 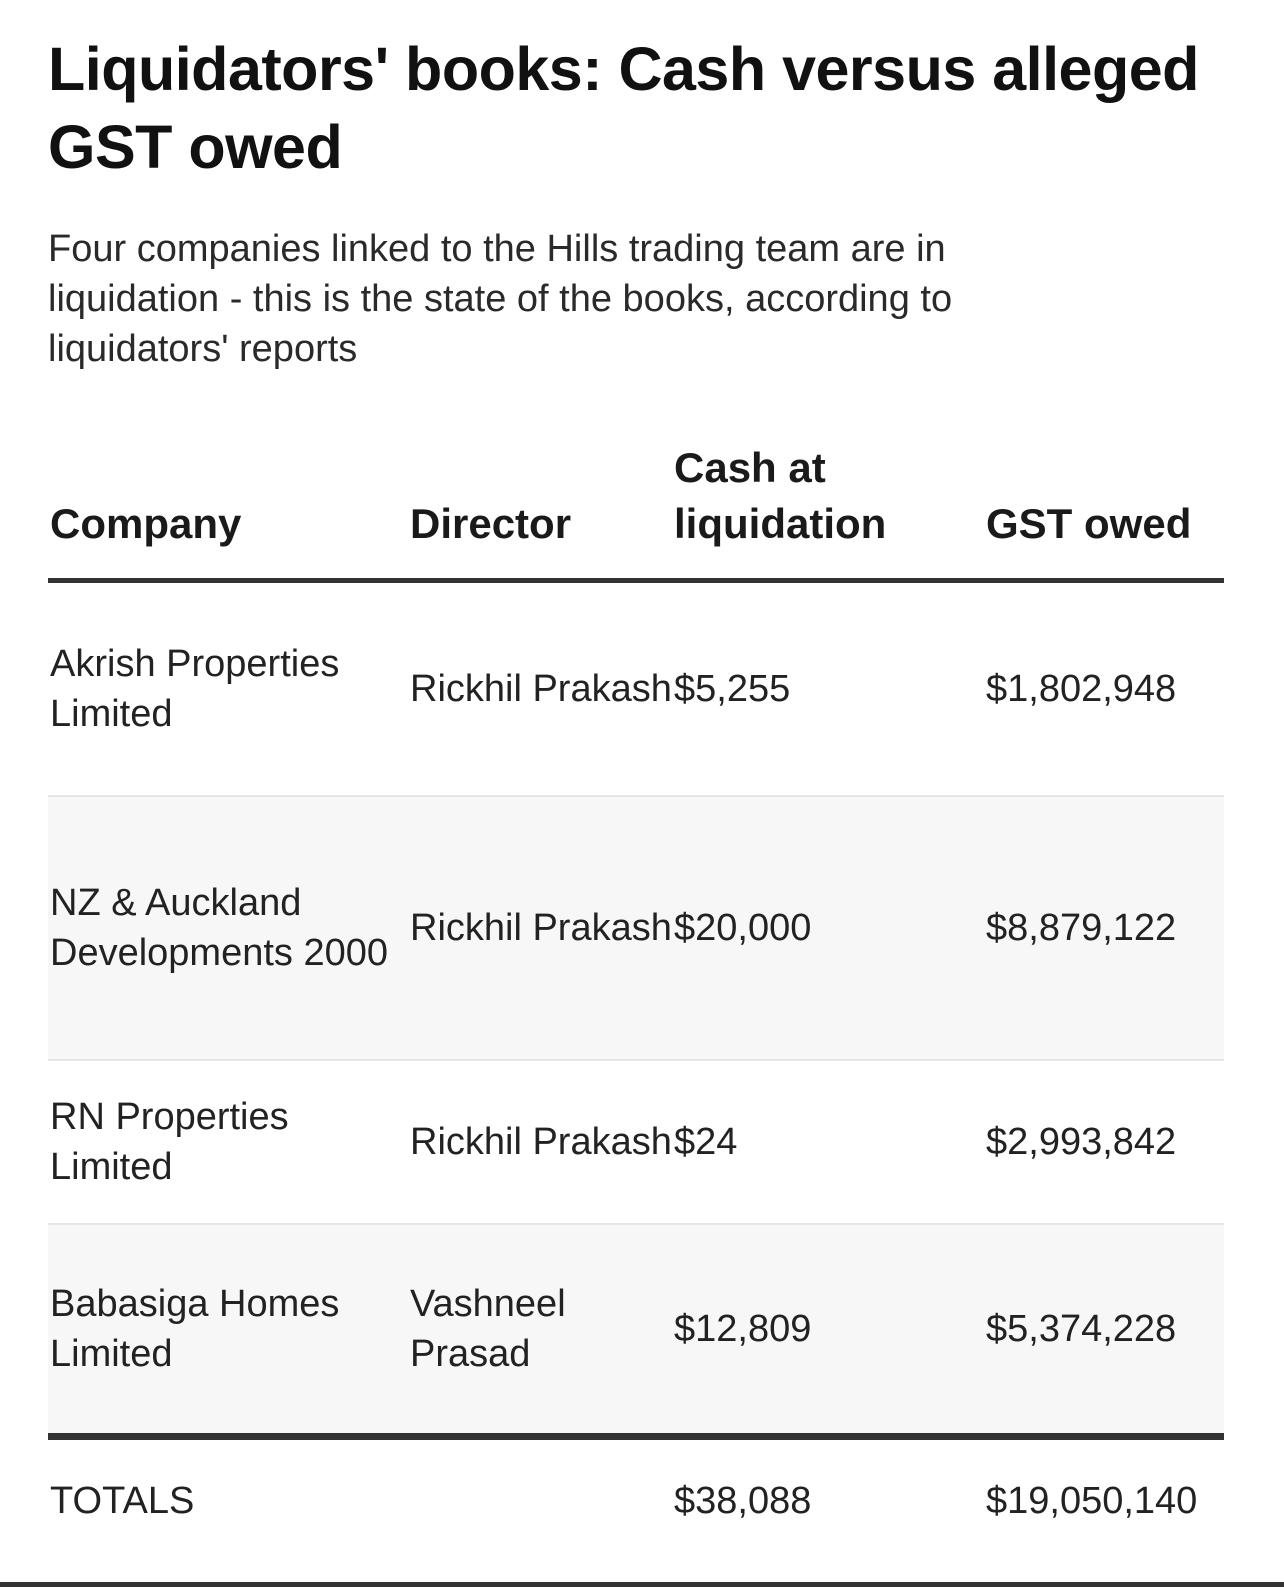 What do you see at coordinates (743, 928) in the screenshot?
I see `cell-cash: $20,000` at bounding box center [743, 928].